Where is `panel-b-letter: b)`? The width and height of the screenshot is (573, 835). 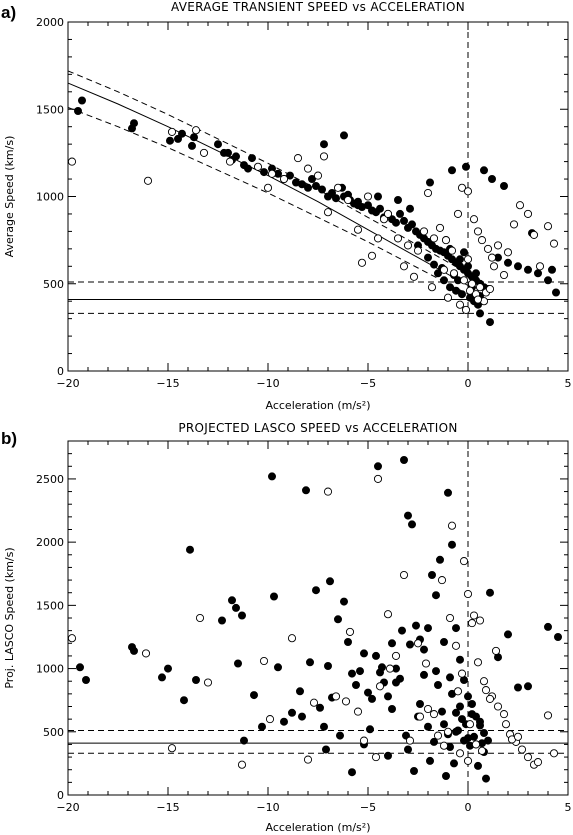
panel-b-letter: b) is located at coordinates (9, 438).